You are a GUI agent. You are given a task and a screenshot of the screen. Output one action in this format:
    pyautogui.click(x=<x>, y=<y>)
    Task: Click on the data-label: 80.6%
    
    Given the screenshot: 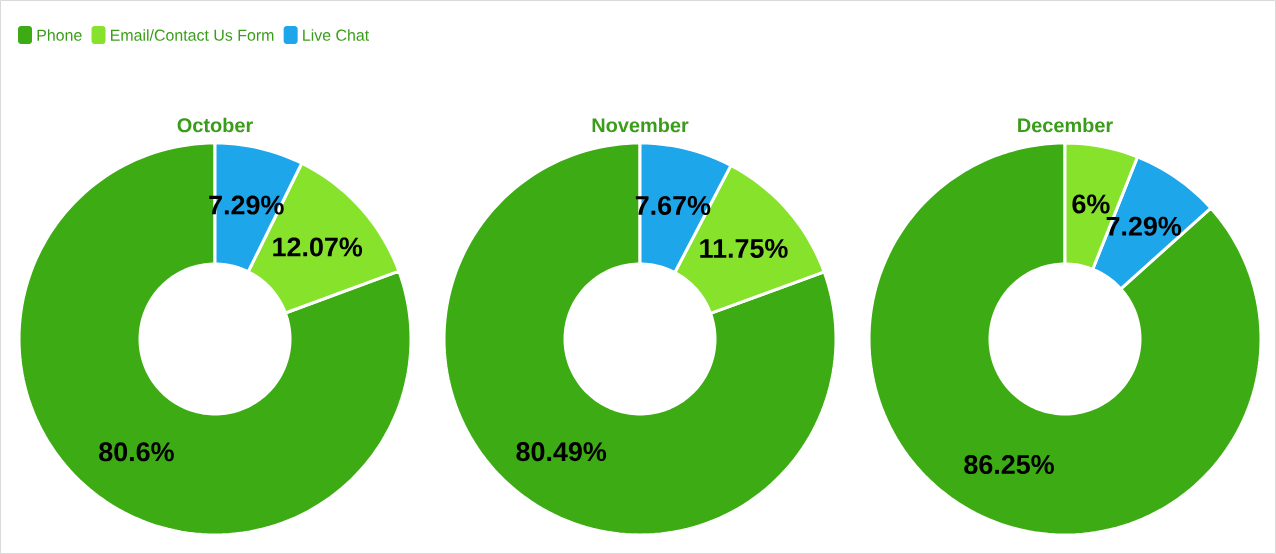 What is the action you would take?
    pyautogui.click(x=136, y=452)
    